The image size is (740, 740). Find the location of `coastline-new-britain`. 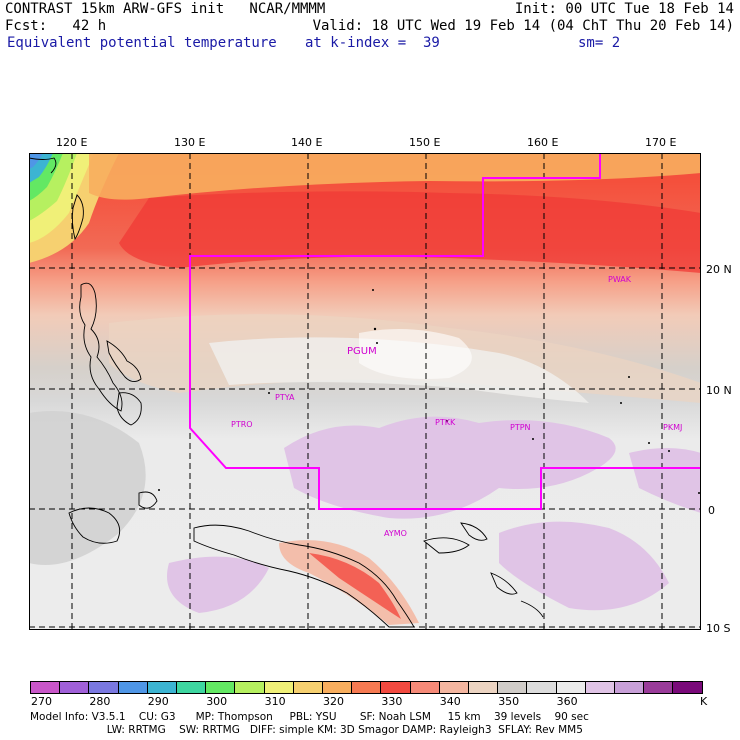

coastline-new-britain is located at coordinates (446, 545).